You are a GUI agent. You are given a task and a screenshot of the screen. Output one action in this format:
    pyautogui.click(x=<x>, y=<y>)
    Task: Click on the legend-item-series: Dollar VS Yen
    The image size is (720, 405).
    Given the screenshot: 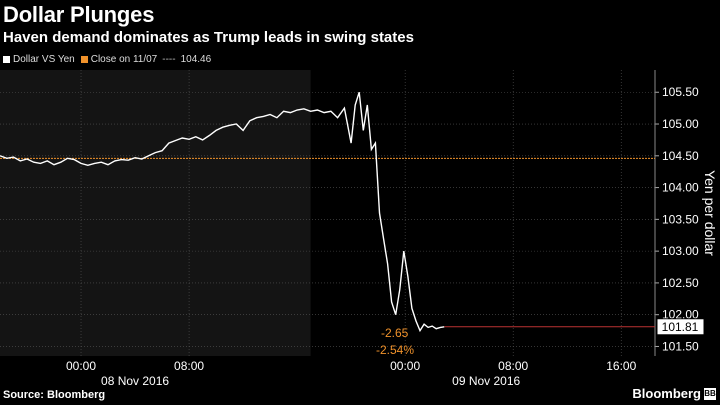 What is the action you would take?
    pyautogui.click(x=39, y=59)
    